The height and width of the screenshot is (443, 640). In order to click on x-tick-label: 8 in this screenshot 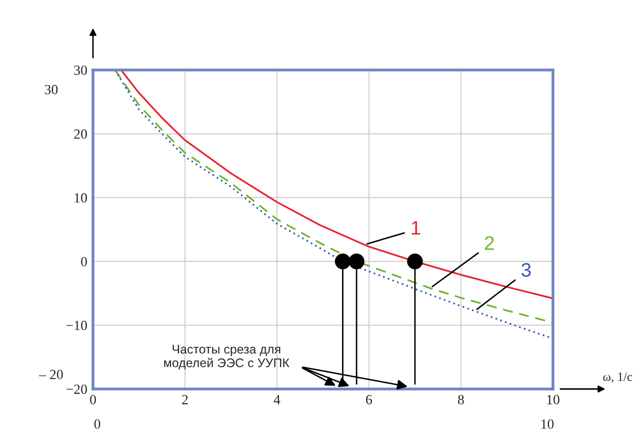, I will do `click(461, 399)`.